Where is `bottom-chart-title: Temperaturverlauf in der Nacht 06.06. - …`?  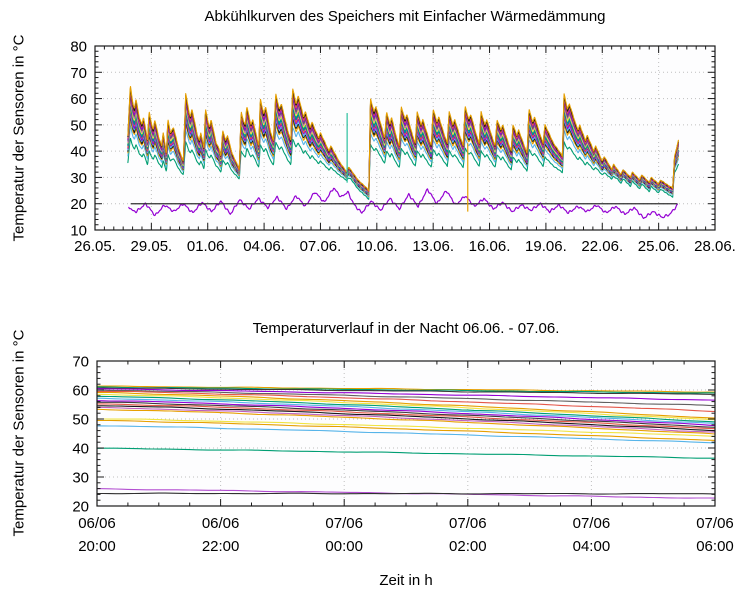 bottom-chart-title: Temperaturverlauf in der Nacht 06.06. - … is located at coordinates (406, 328).